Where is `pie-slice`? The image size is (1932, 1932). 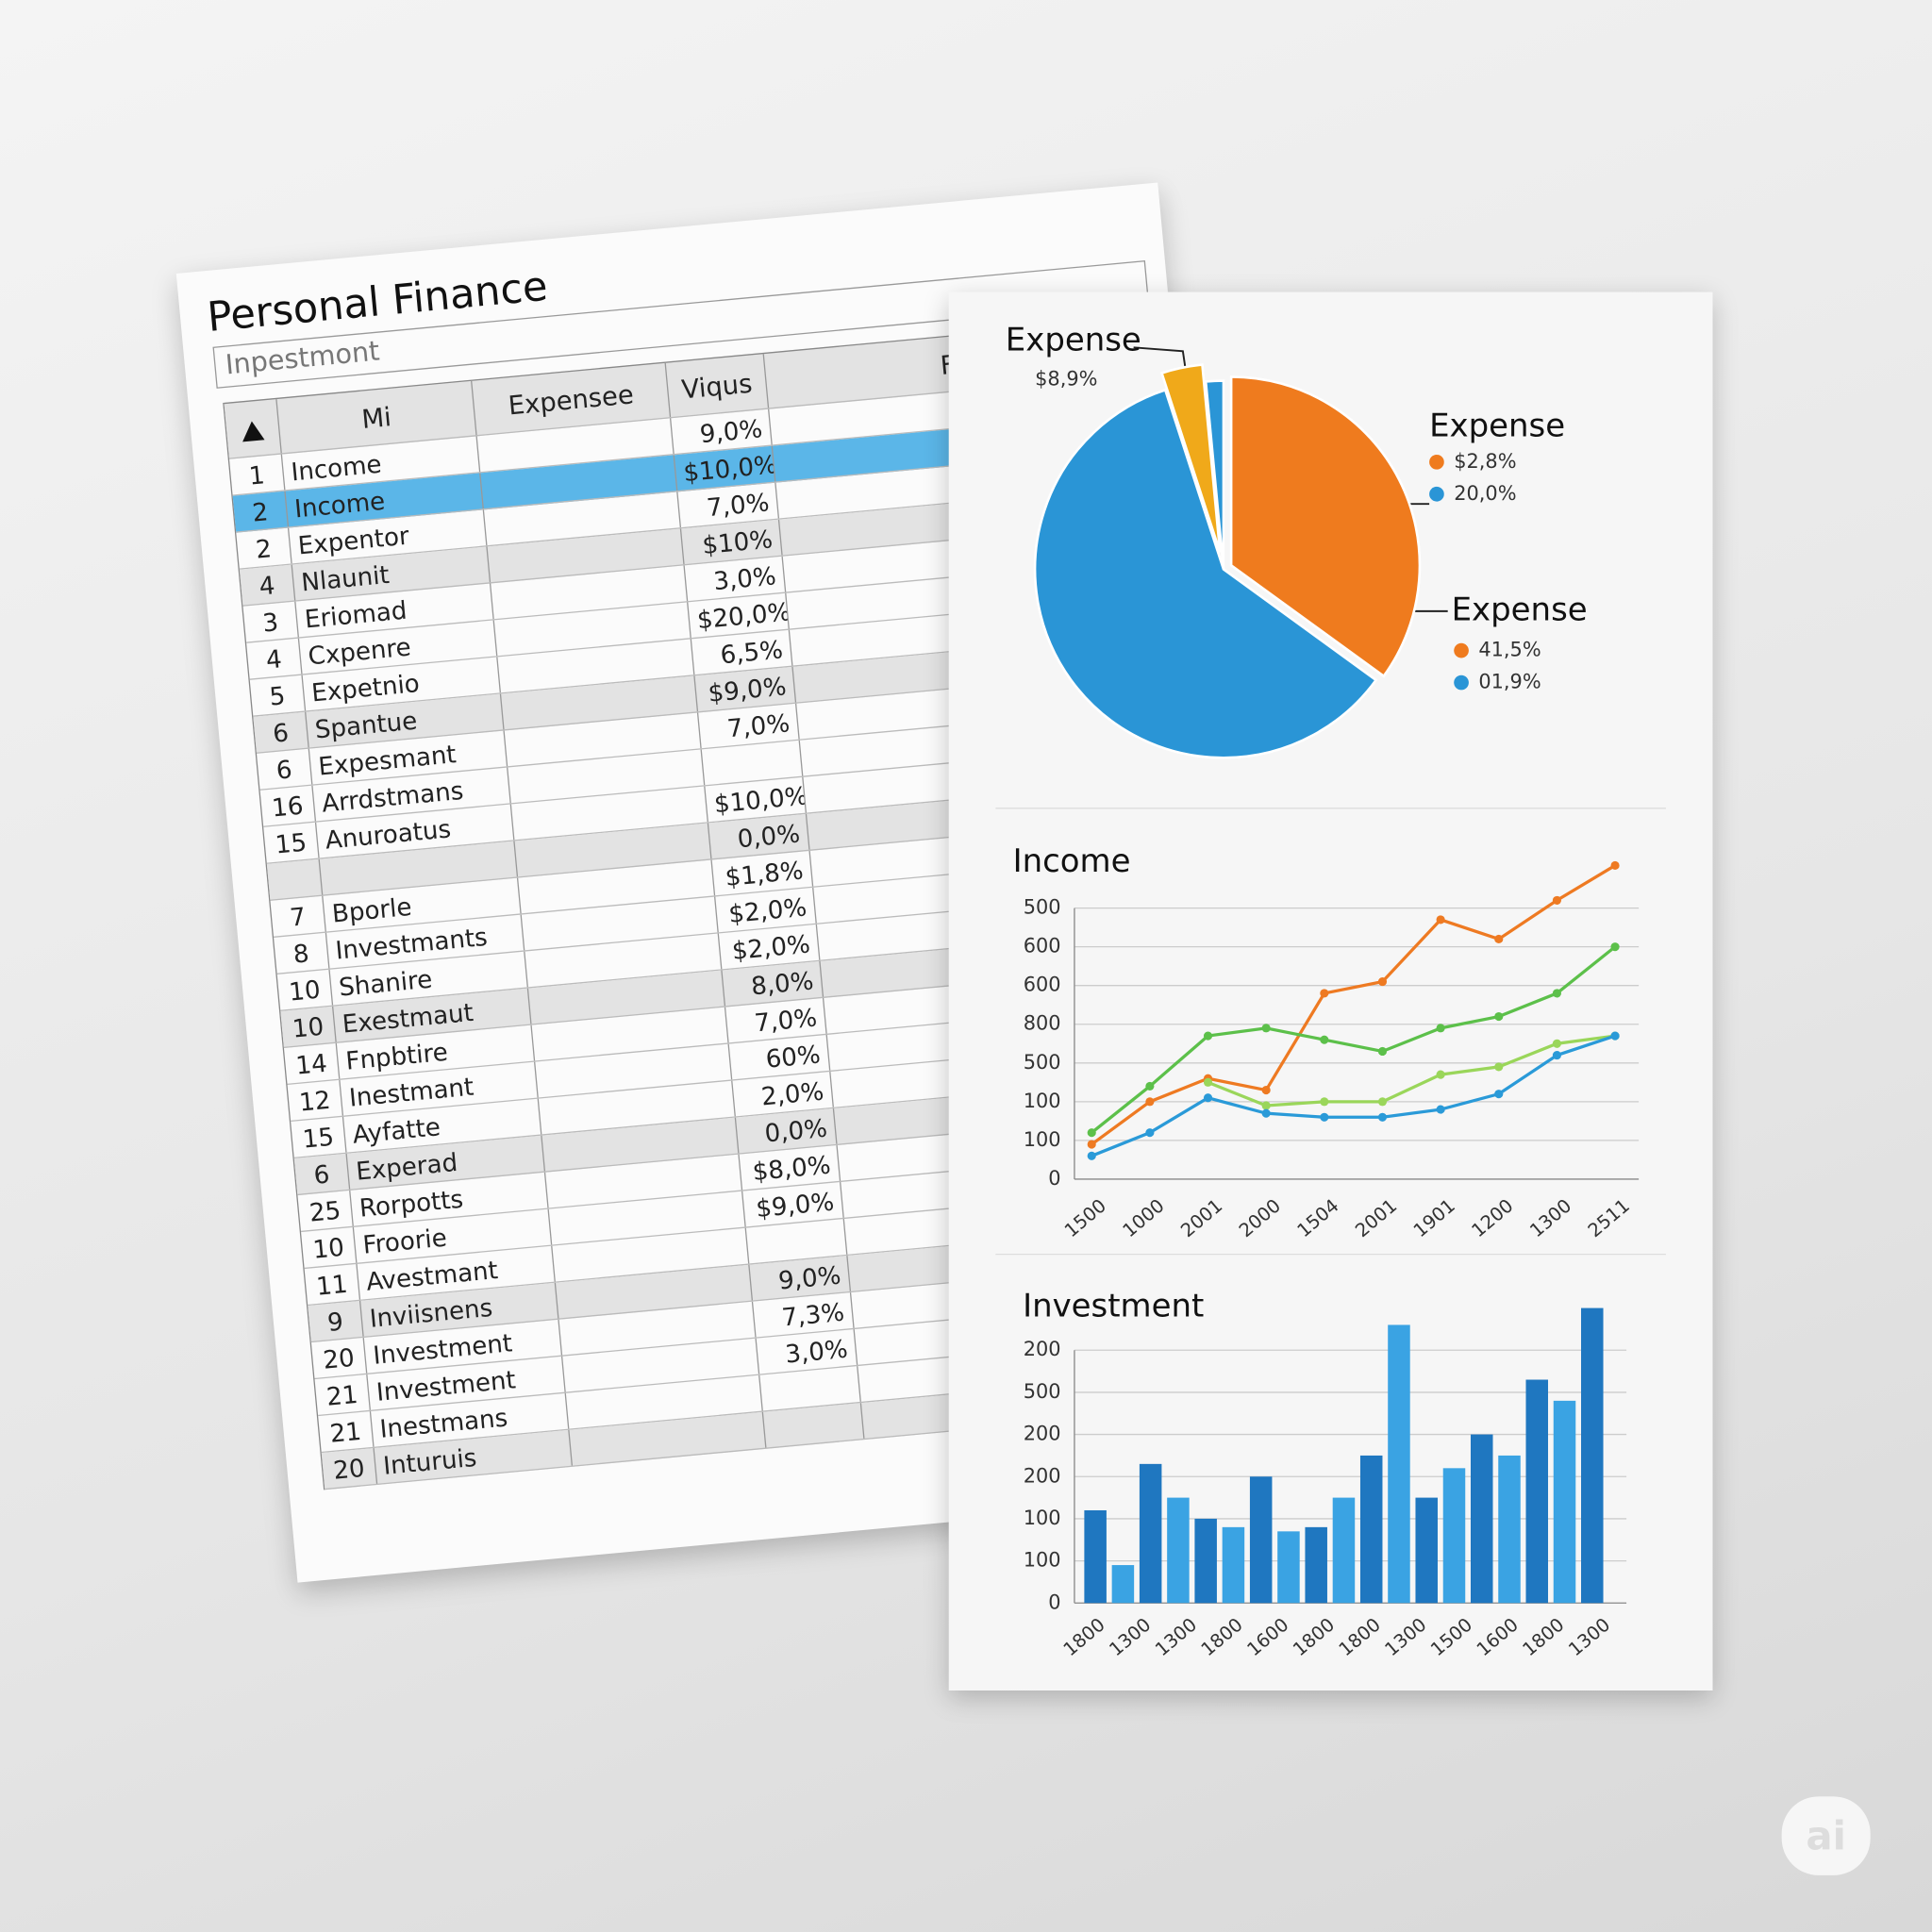
pie-slice is located at coordinates (1190, 458).